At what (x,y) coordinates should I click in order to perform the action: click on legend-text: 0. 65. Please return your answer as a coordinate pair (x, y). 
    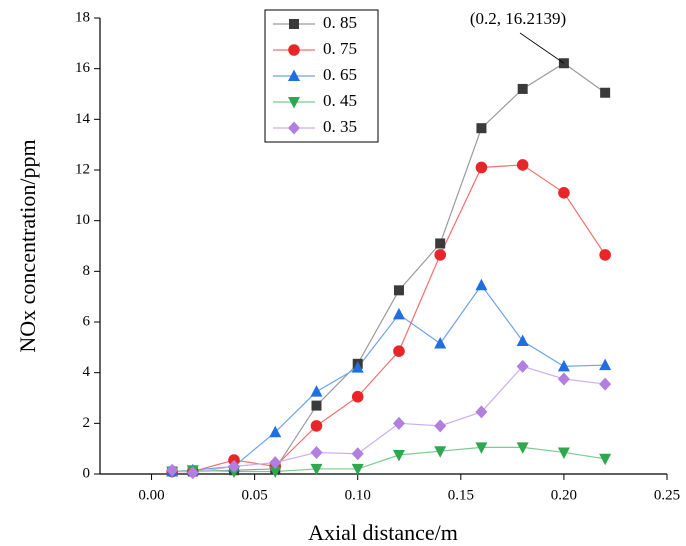
    Looking at the image, I should click on (340, 74).